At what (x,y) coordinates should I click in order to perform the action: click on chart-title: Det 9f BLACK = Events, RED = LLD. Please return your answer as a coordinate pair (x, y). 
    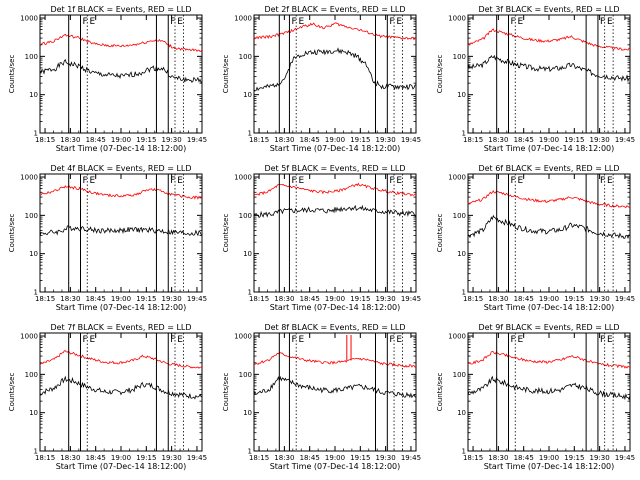
    Looking at the image, I should click on (548, 327).